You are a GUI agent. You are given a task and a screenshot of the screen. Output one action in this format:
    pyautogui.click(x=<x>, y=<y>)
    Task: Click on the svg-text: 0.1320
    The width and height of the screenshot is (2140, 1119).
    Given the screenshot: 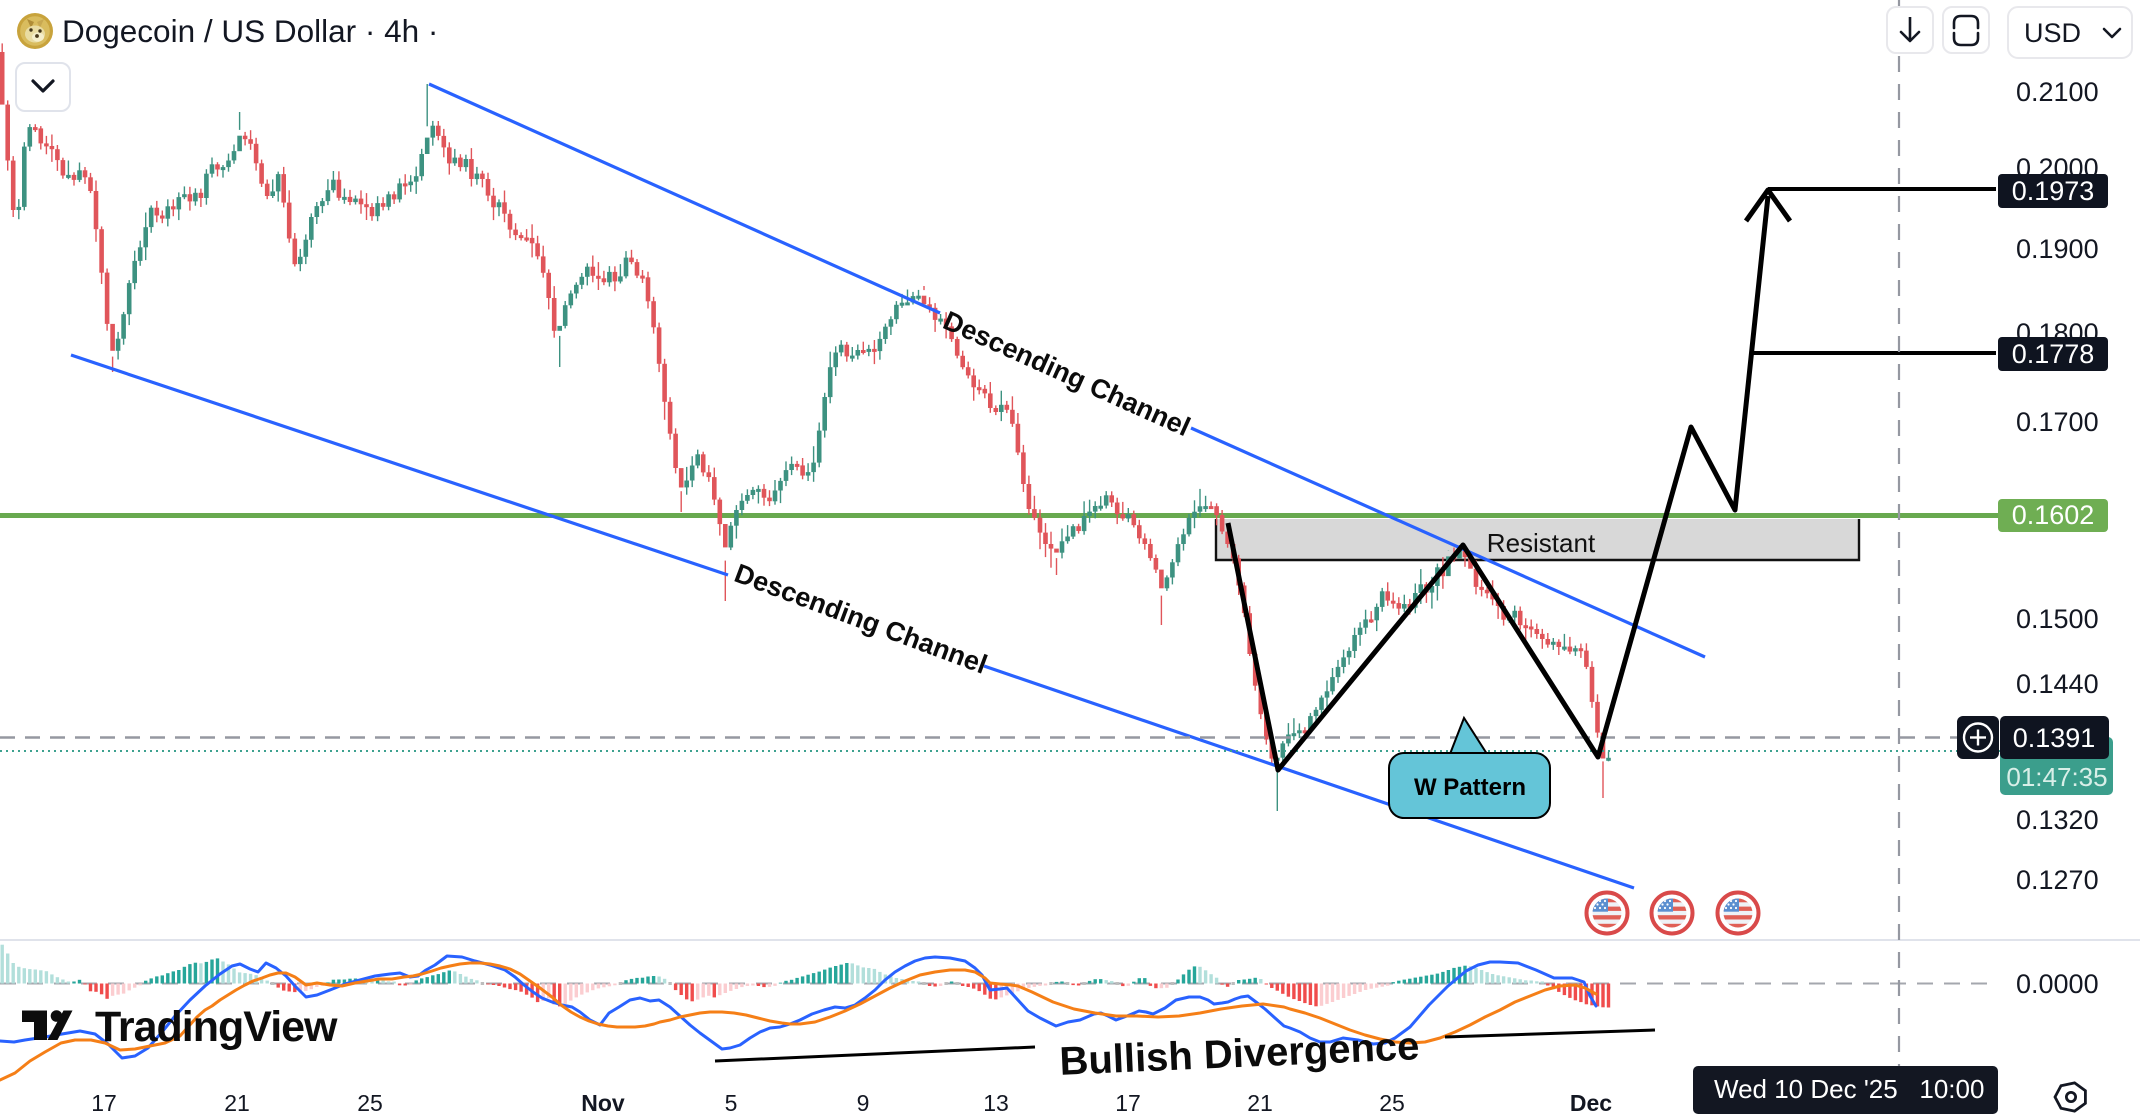 What is the action you would take?
    pyautogui.click(x=2057, y=820)
    